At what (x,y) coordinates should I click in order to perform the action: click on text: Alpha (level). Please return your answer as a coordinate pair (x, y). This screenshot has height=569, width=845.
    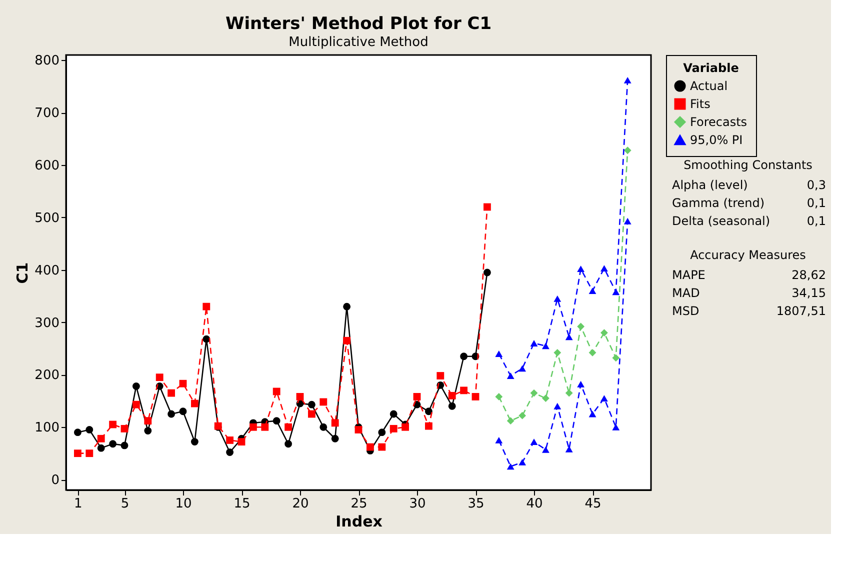
    Looking at the image, I should click on (710, 185).